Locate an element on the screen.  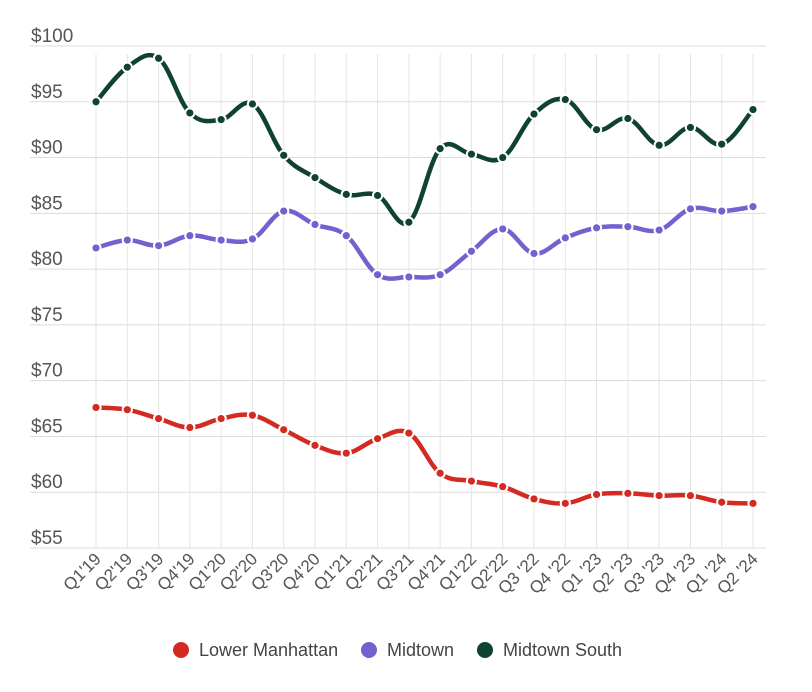
series-line-lower-manhattan is located at coordinates (424, 455).